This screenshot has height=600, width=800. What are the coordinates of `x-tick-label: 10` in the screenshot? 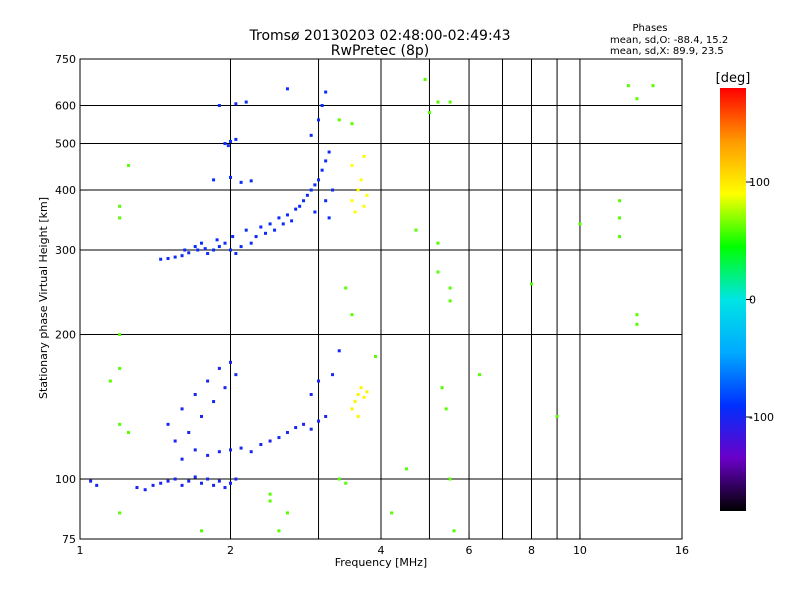 It's located at (580, 550).